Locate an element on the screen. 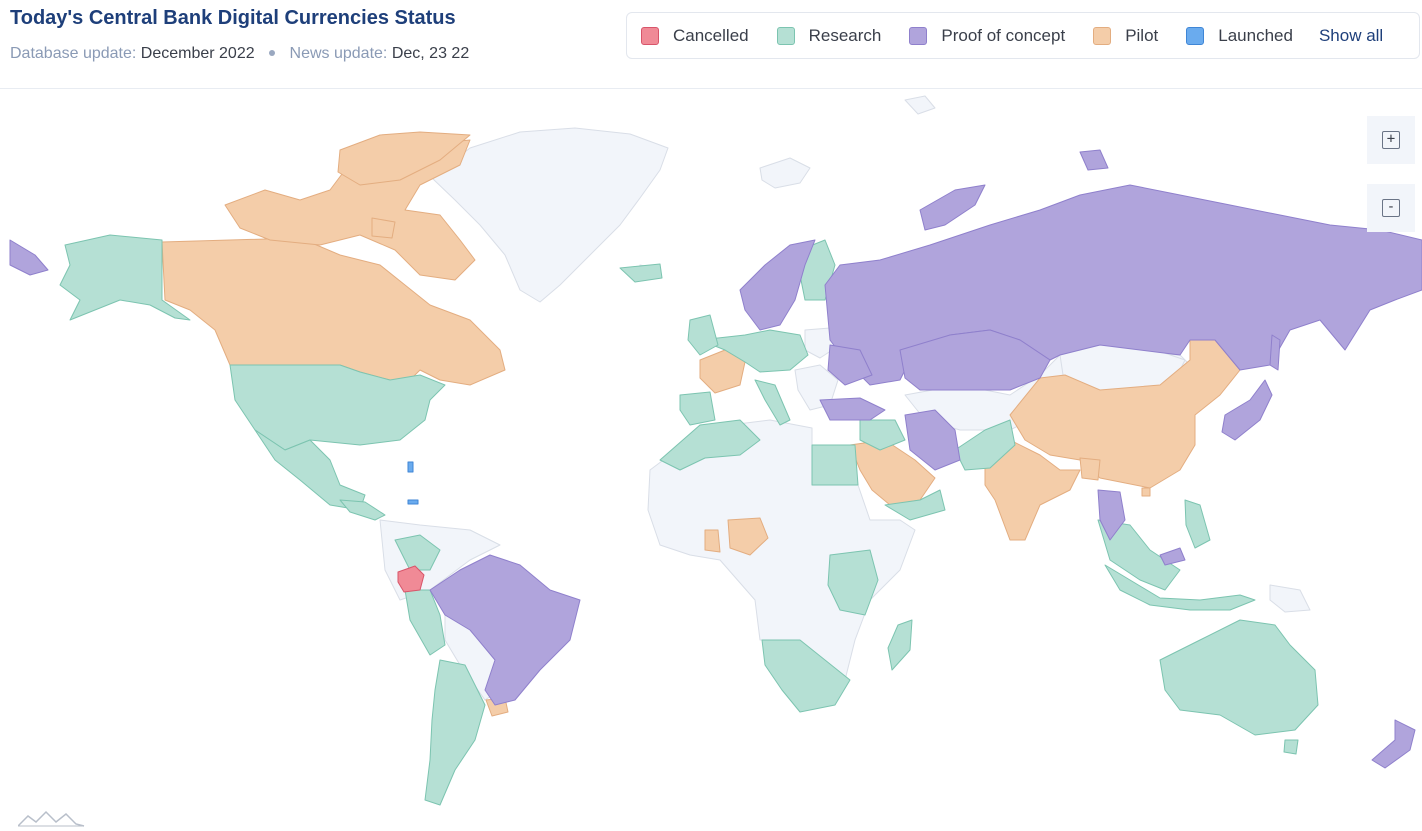 This screenshot has width=1422, height=831. papua-unassigned is located at coordinates (1290, 598).